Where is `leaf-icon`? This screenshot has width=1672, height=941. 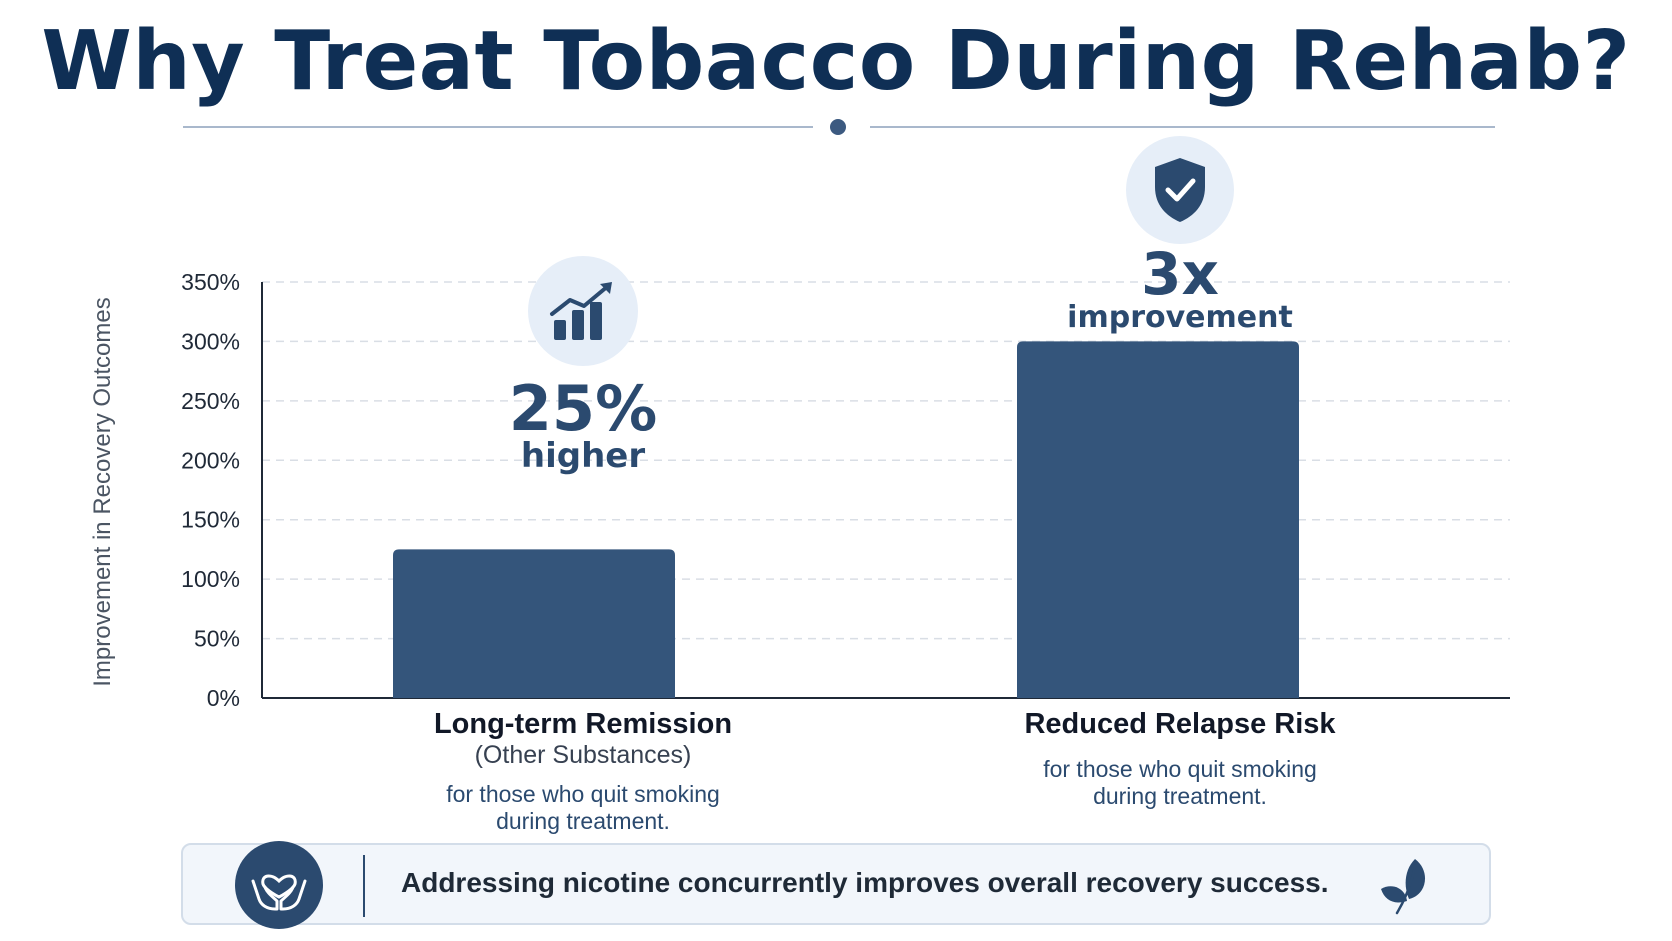
leaf-icon is located at coordinates (1405, 888).